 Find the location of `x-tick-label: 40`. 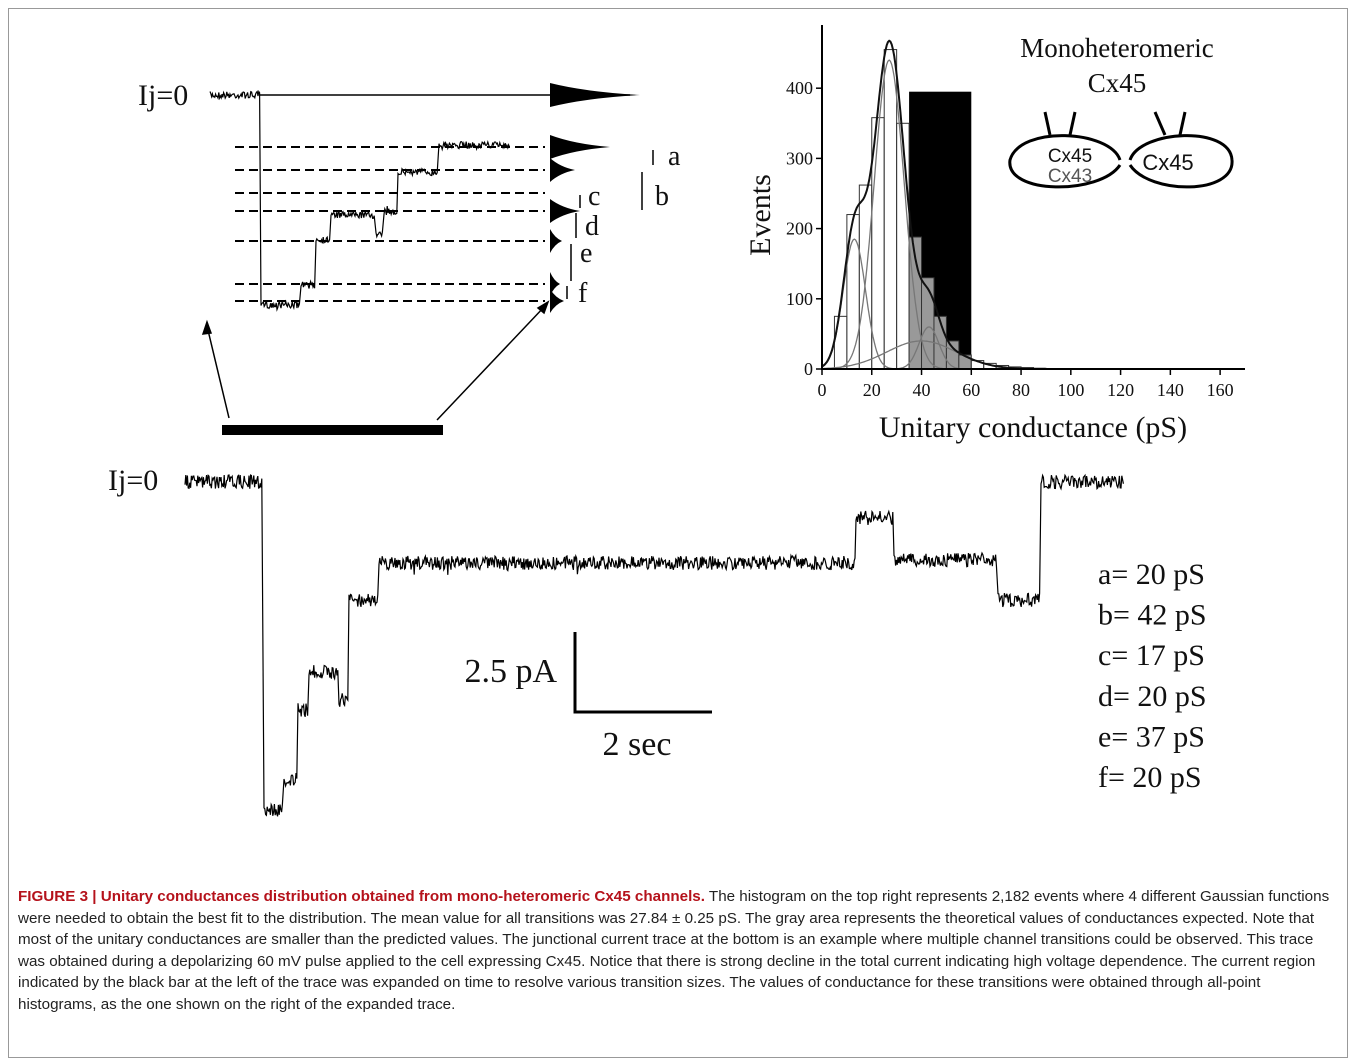

x-tick-label: 40 is located at coordinates (922, 390).